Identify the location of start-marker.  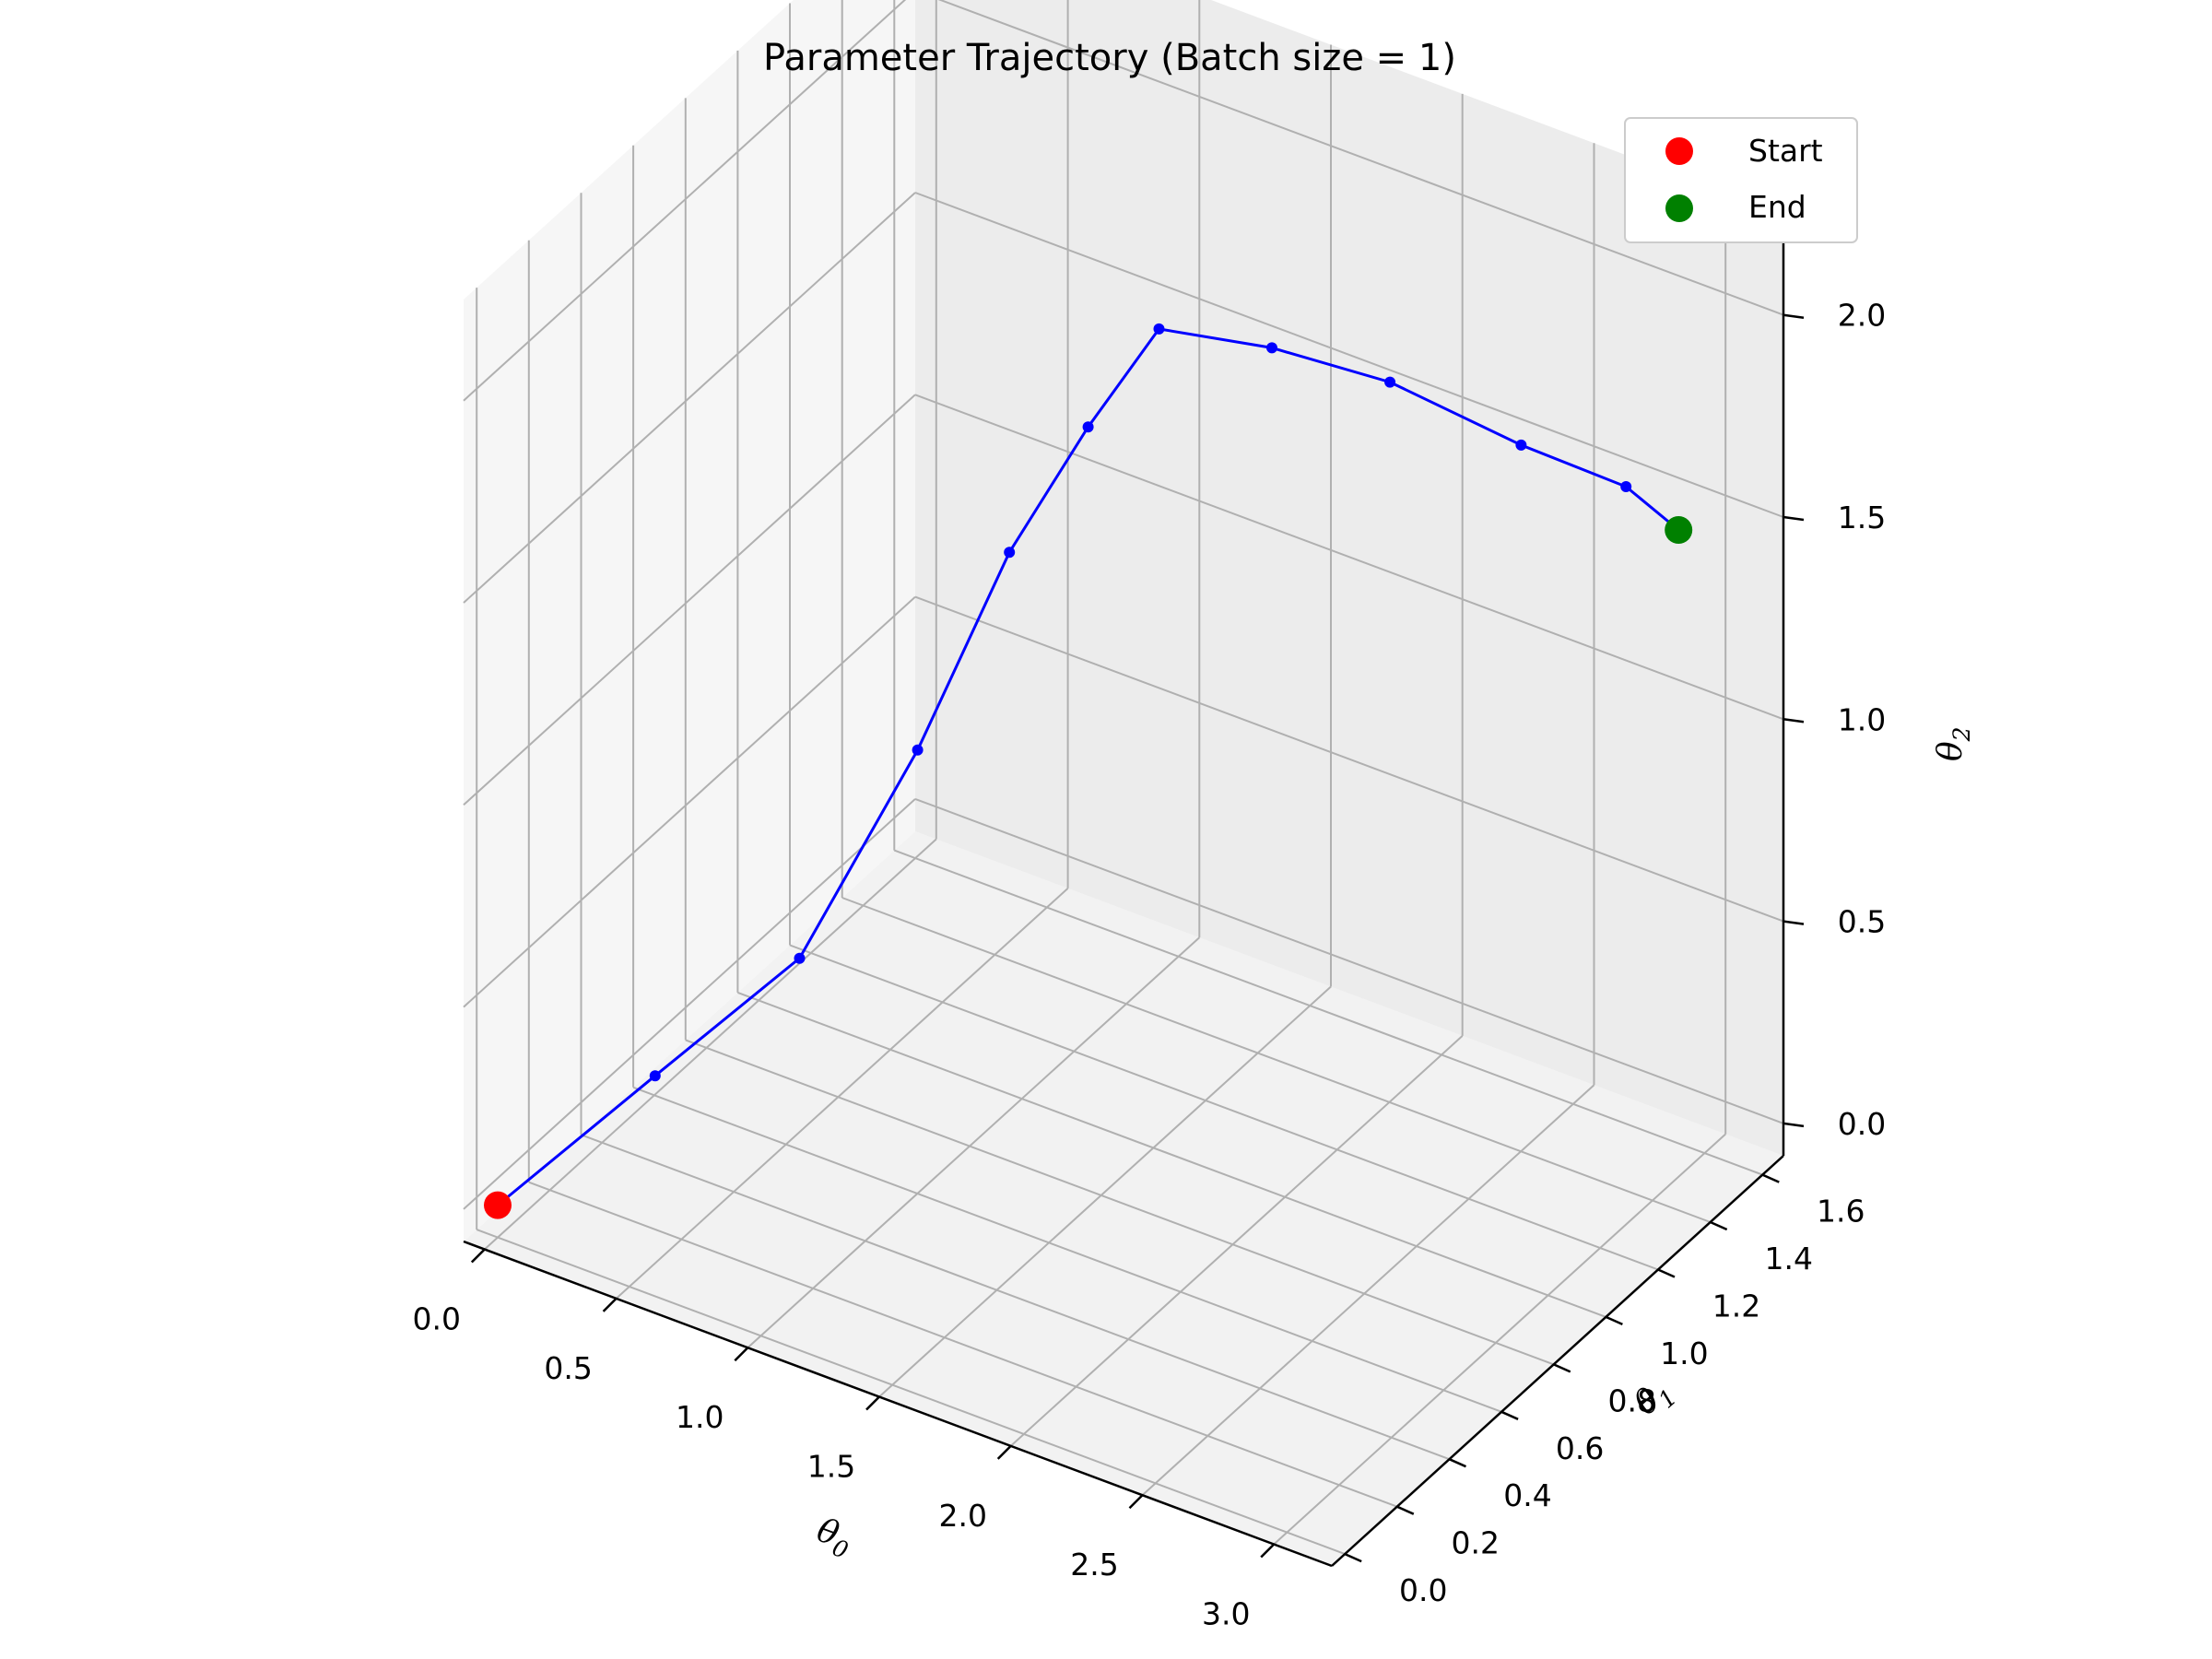
(498, 1205).